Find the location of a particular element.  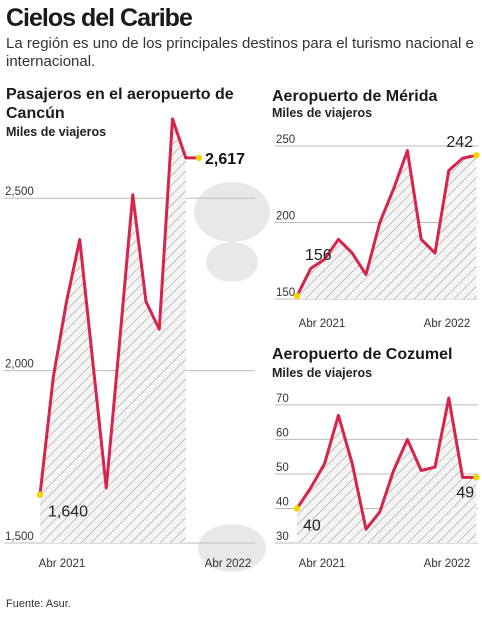

merida-first-value-label: 156 is located at coordinates (318, 255).